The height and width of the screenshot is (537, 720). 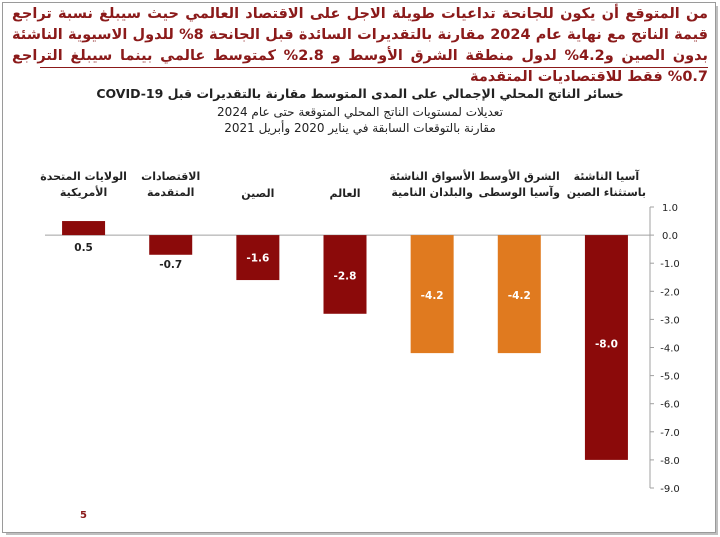 I want to click on data-label: 0.5, so click(x=83, y=248).